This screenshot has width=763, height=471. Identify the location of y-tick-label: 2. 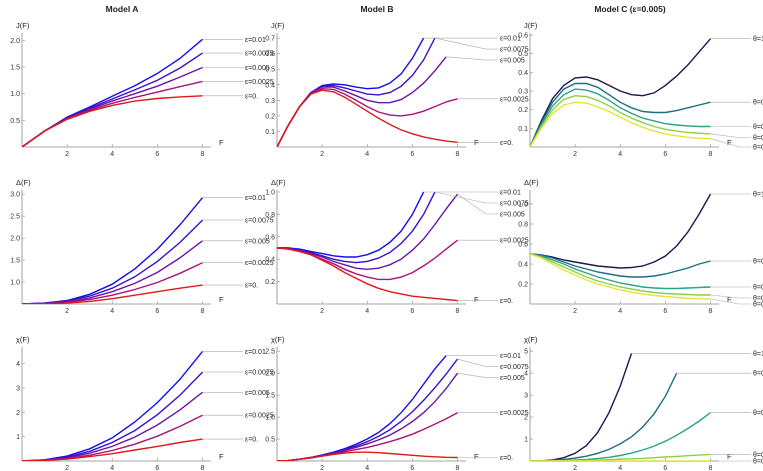
(18, 413).